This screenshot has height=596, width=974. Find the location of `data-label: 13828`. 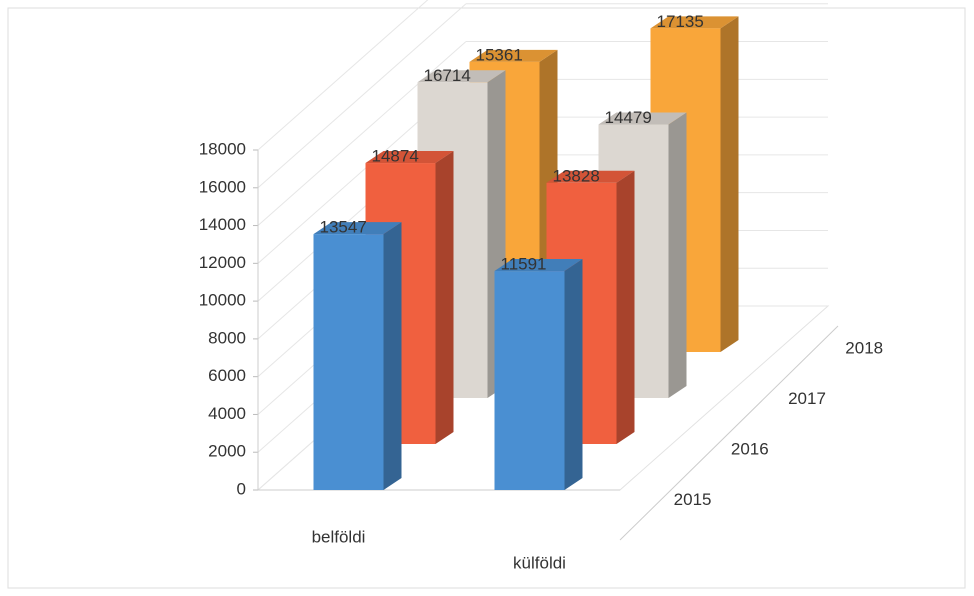

data-label: 13828 is located at coordinates (576, 175).